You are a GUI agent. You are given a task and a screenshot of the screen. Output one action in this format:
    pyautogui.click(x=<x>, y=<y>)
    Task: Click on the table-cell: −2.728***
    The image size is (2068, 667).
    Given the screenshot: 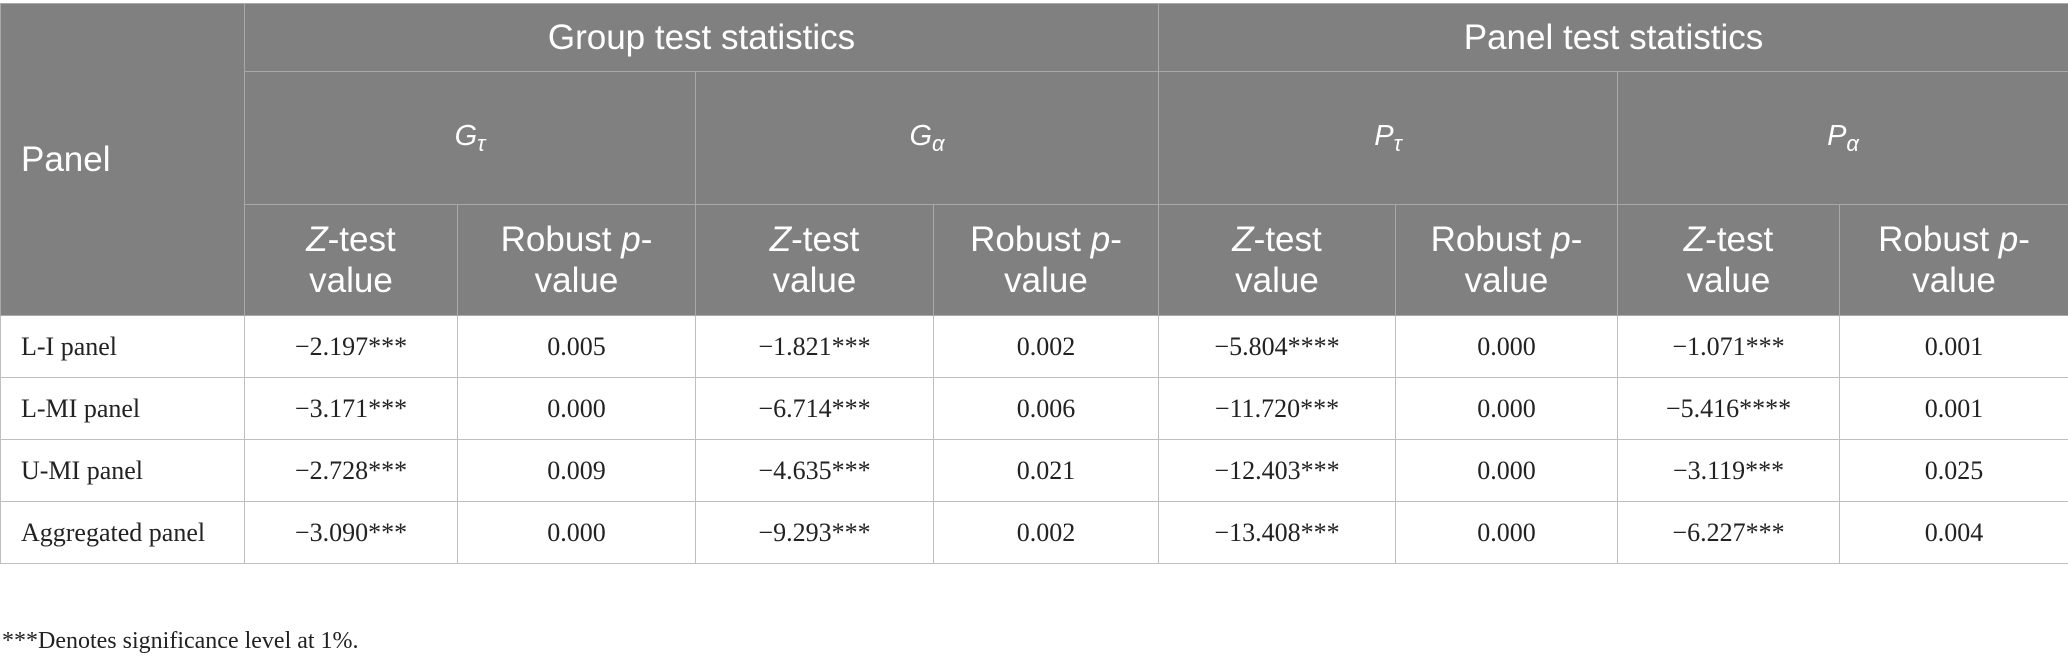 What is the action you would take?
    pyautogui.click(x=351, y=470)
    